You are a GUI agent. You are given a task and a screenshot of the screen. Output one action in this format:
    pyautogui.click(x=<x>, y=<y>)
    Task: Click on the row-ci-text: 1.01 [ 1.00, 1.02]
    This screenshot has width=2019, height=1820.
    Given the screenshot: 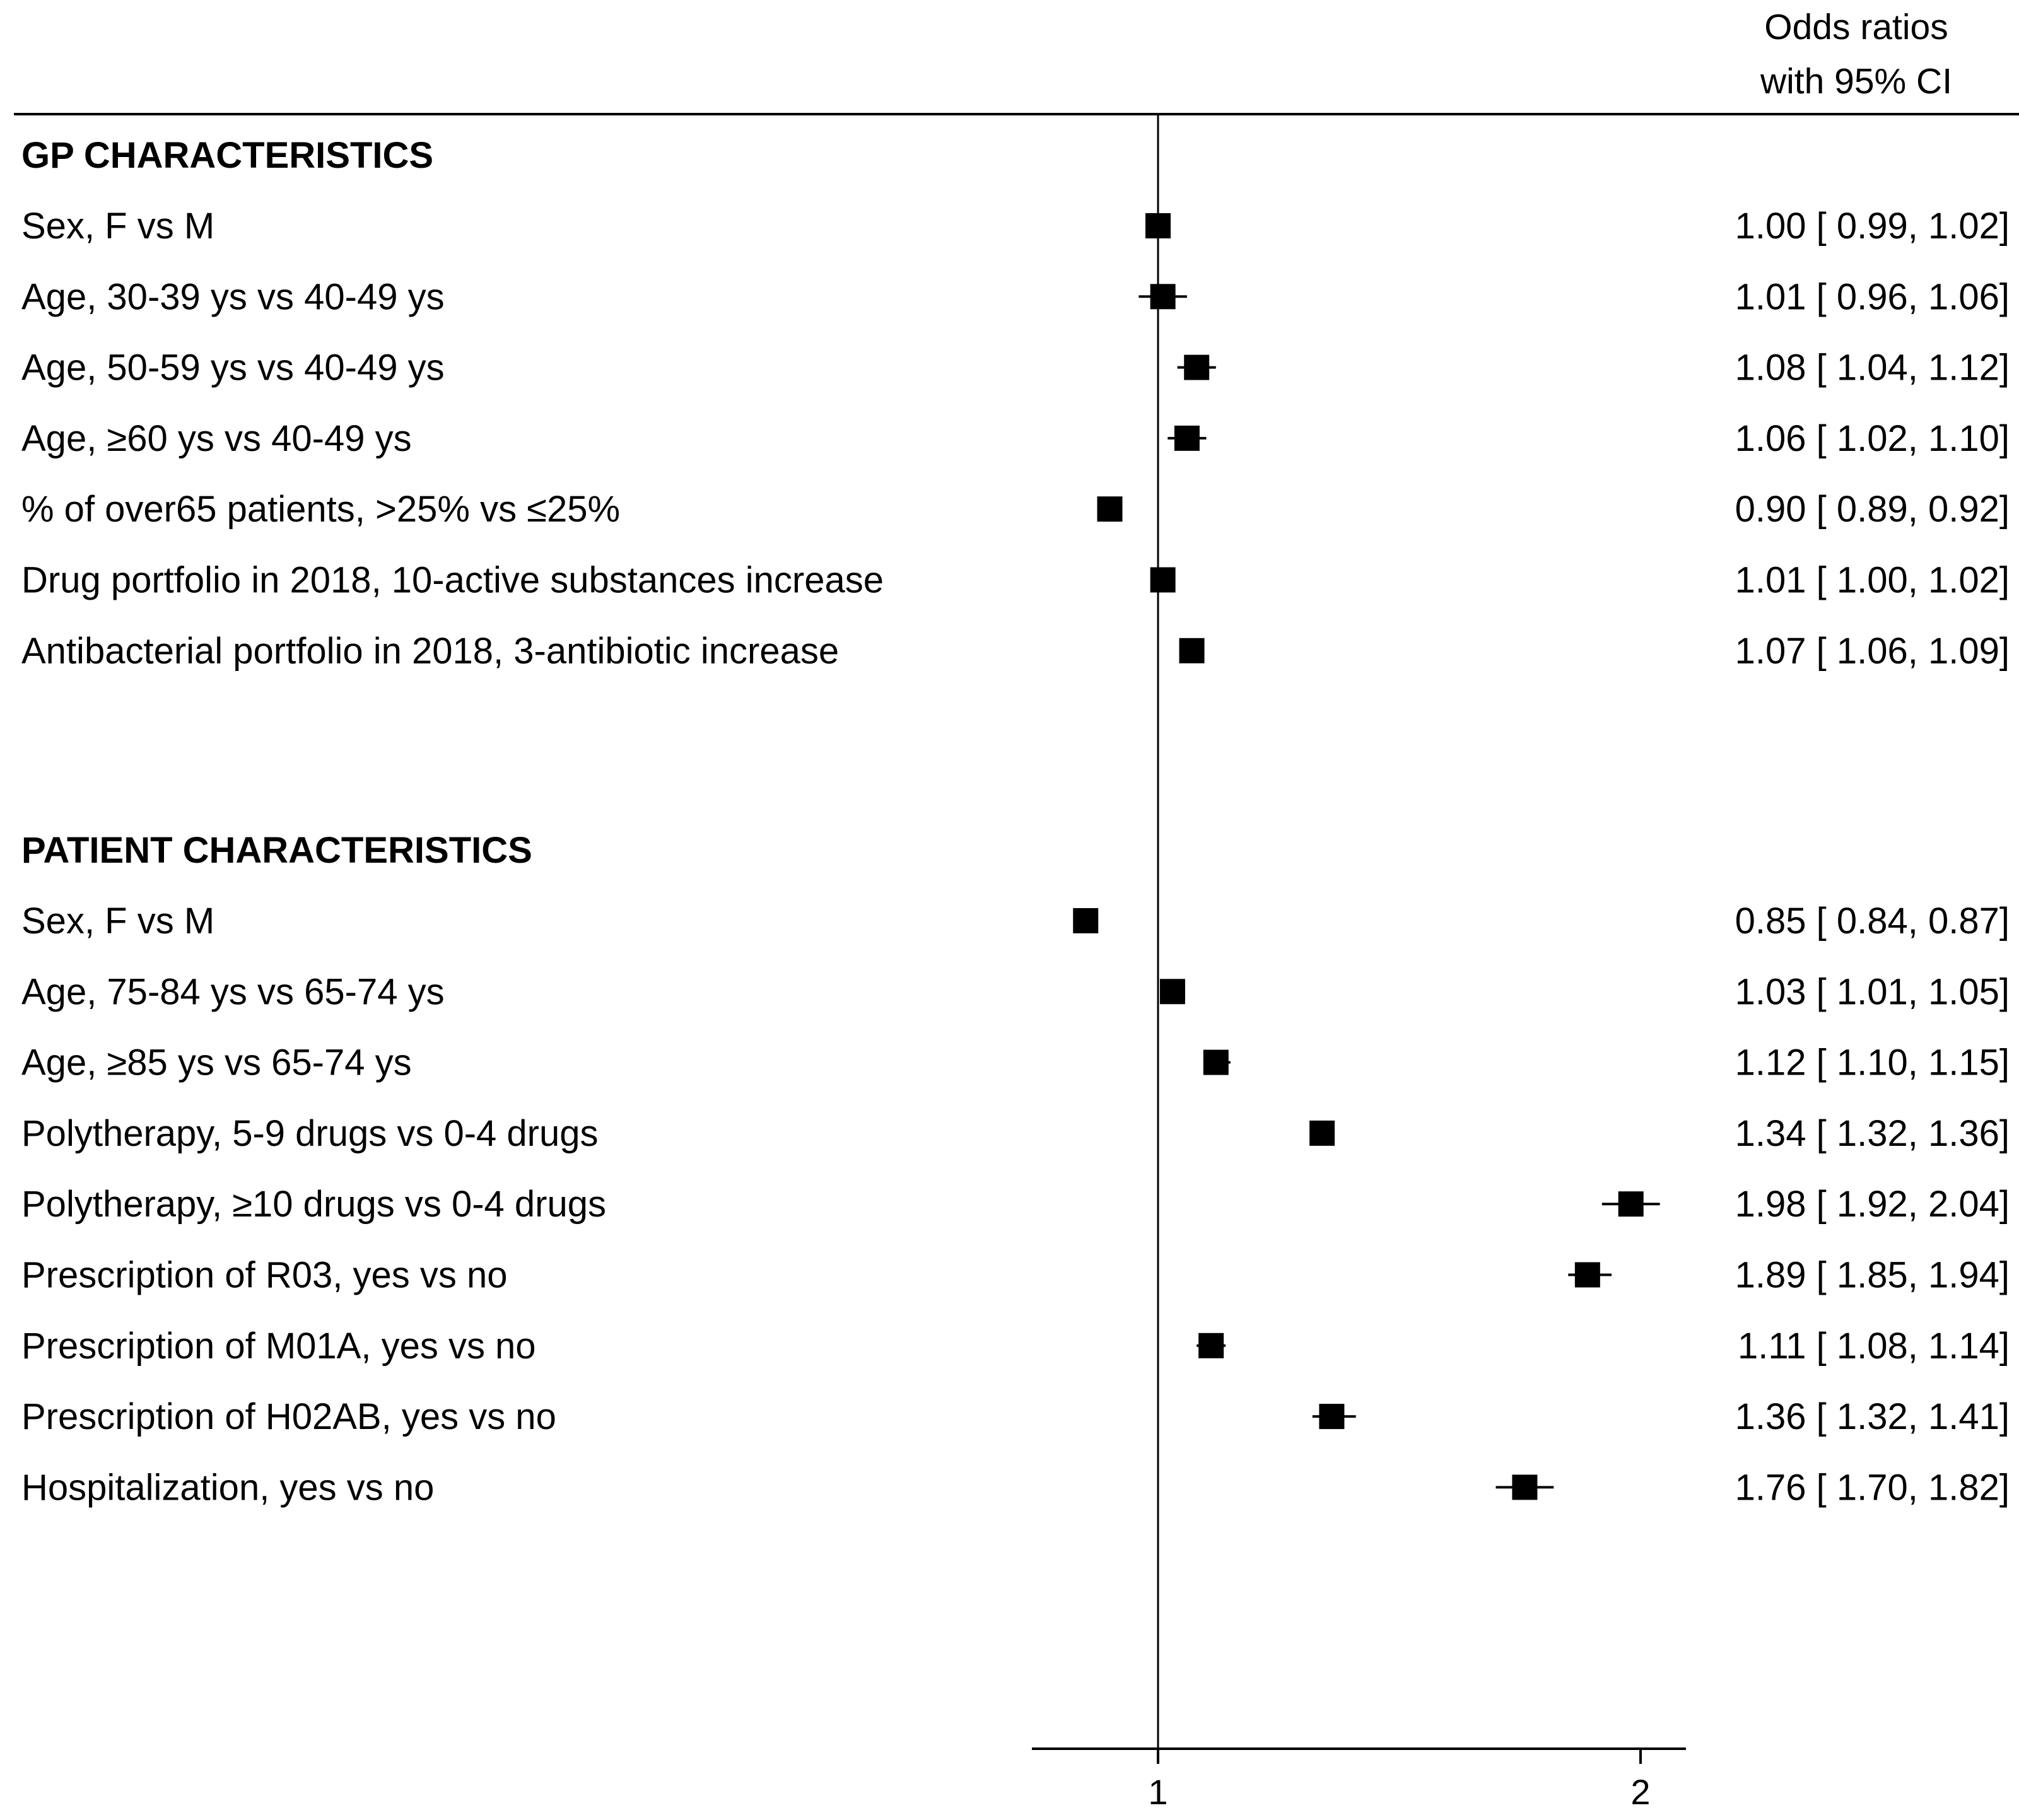 What is the action you would take?
    pyautogui.click(x=1872, y=580)
    